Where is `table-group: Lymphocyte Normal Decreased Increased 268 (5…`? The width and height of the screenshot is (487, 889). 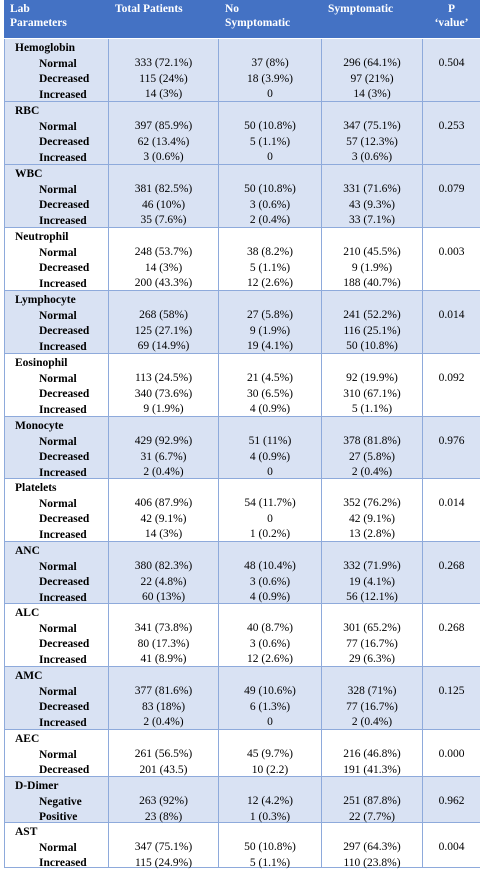
table-group: Lymphocyte Normal Decreased Increased 268 (5… is located at coordinates (242, 322).